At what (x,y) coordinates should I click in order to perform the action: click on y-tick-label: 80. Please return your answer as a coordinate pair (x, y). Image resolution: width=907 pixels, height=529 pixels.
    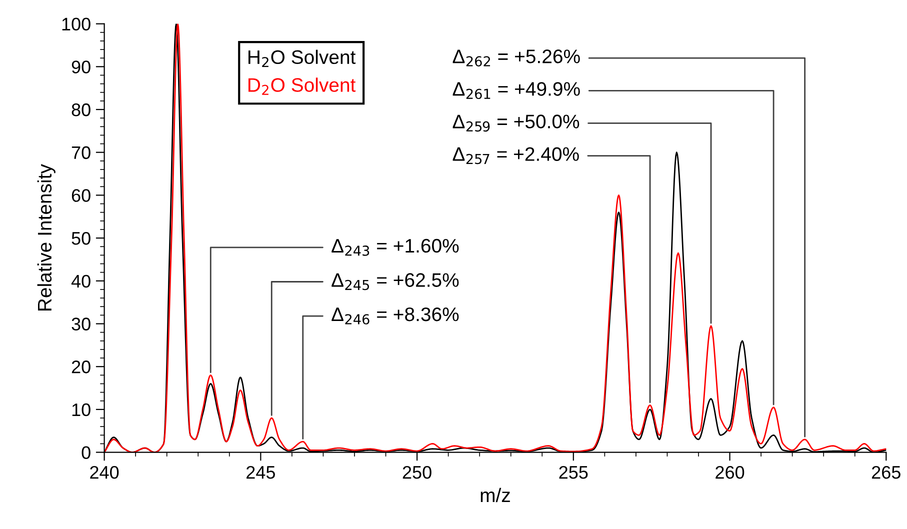
    Looking at the image, I should click on (81, 109).